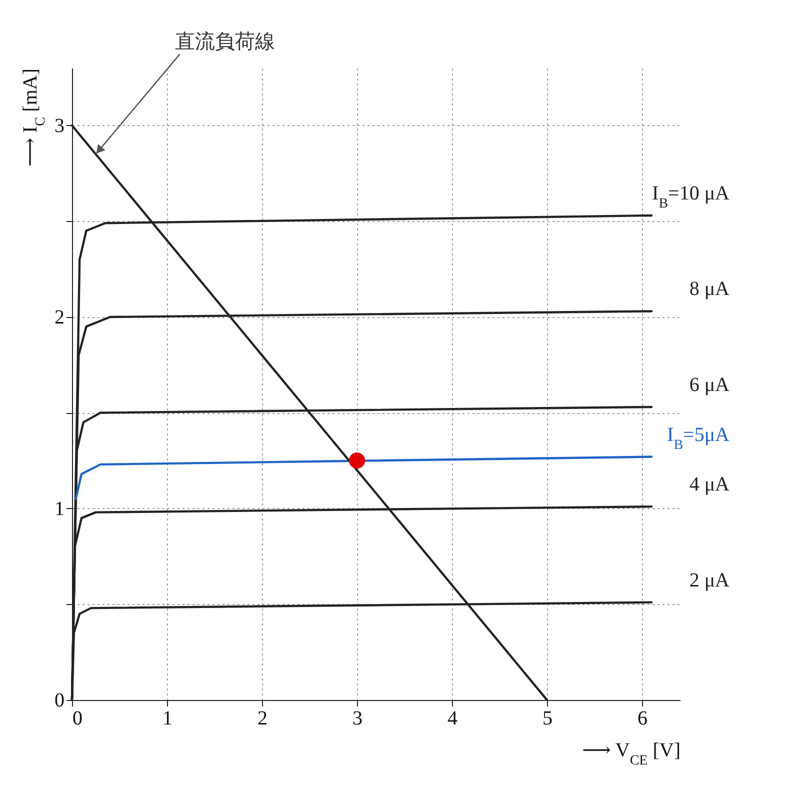 The height and width of the screenshot is (789, 800). Describe the element at coordinates (59, 317) in the screenshot. I see `y-tick-label: 2` at that location.